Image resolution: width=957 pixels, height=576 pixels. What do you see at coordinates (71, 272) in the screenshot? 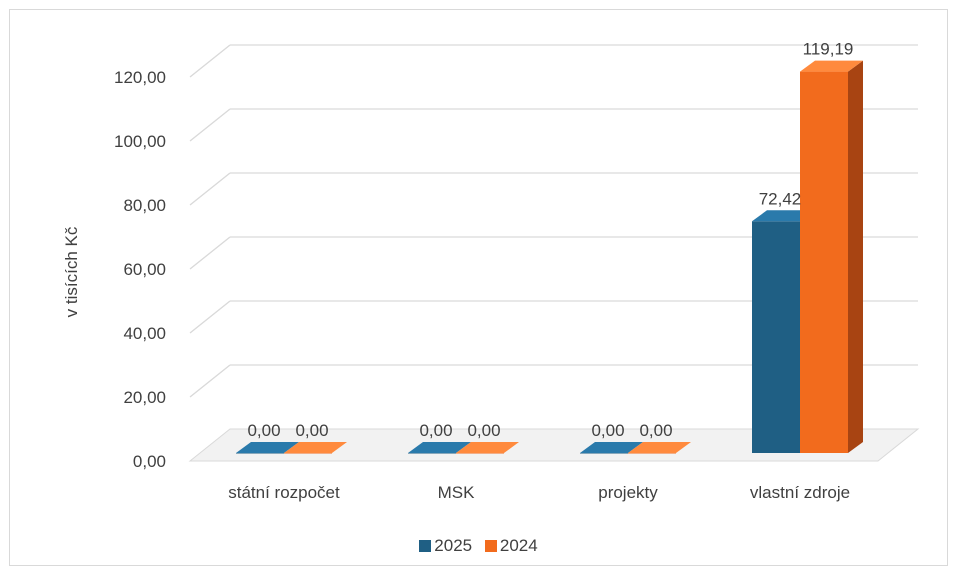
I see `y-axis-label: v tisících Kč` at bounding box center [71, 272].